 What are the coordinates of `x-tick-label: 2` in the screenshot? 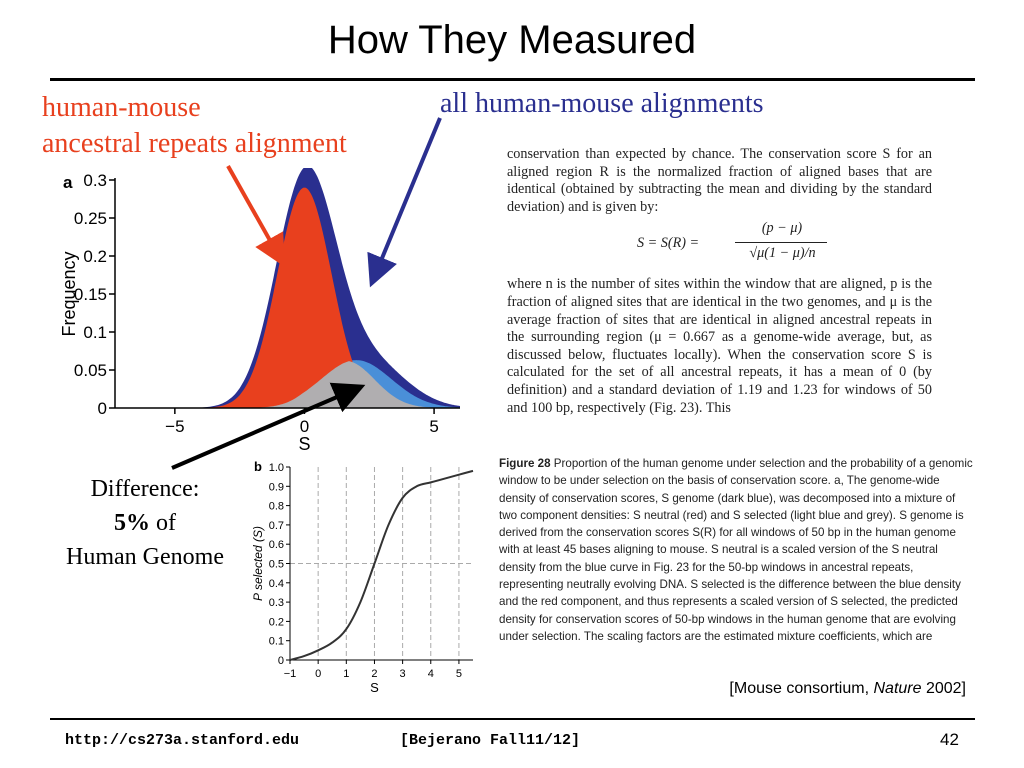 It's located at (374, 674).